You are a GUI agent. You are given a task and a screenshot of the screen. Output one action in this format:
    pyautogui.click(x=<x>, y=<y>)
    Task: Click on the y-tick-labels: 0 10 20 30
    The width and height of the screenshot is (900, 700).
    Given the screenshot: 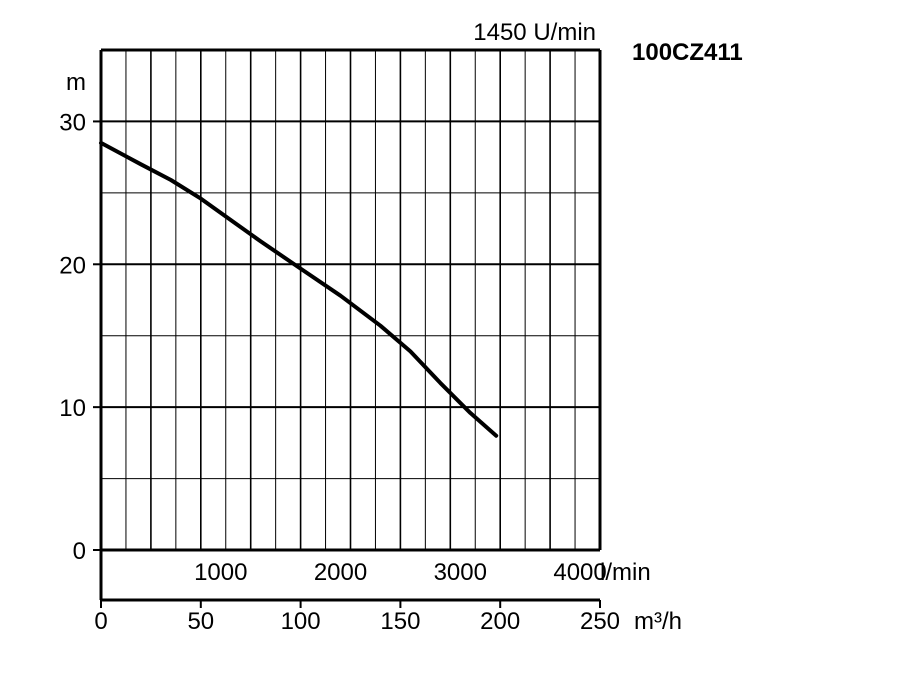 What is the action you would take?
    pyautogui.click(x=72, y=337)
    